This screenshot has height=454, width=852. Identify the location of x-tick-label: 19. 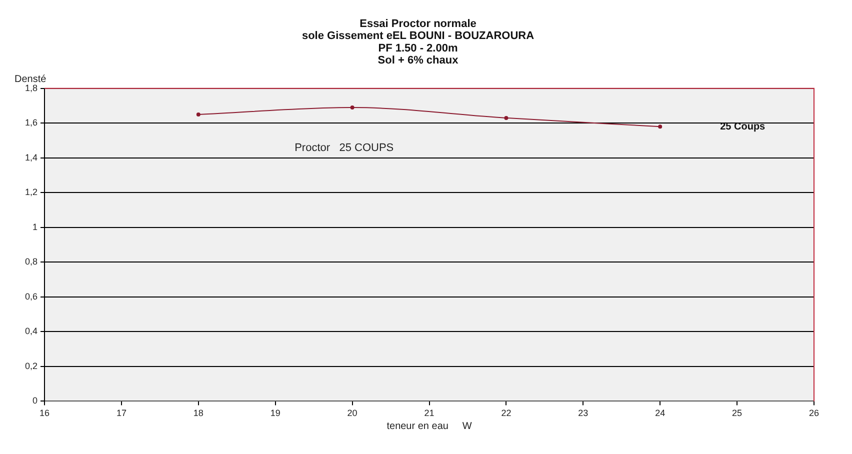
(275, 413).